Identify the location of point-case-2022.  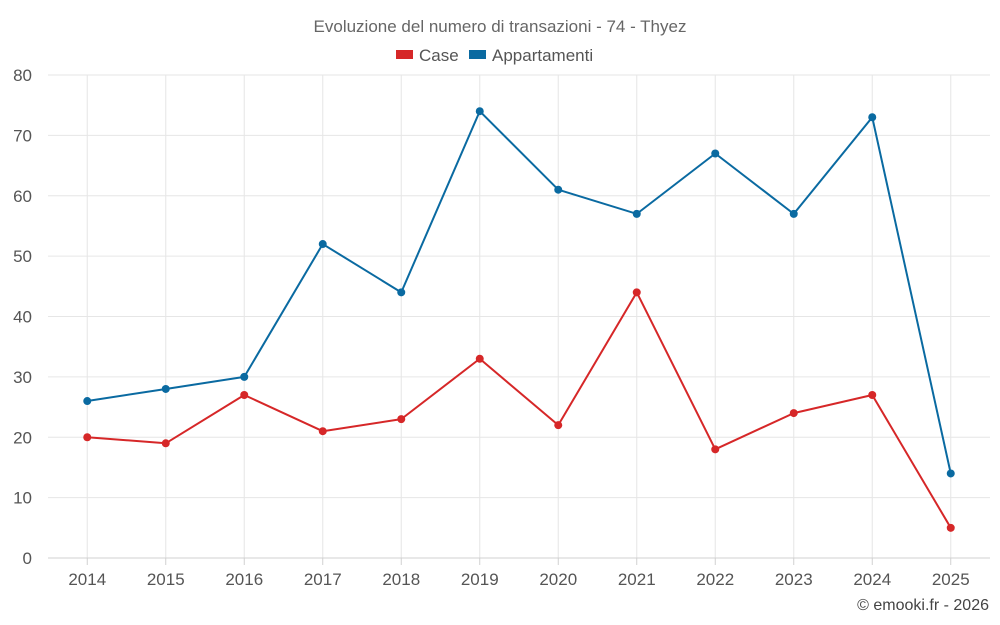
(715, 449).